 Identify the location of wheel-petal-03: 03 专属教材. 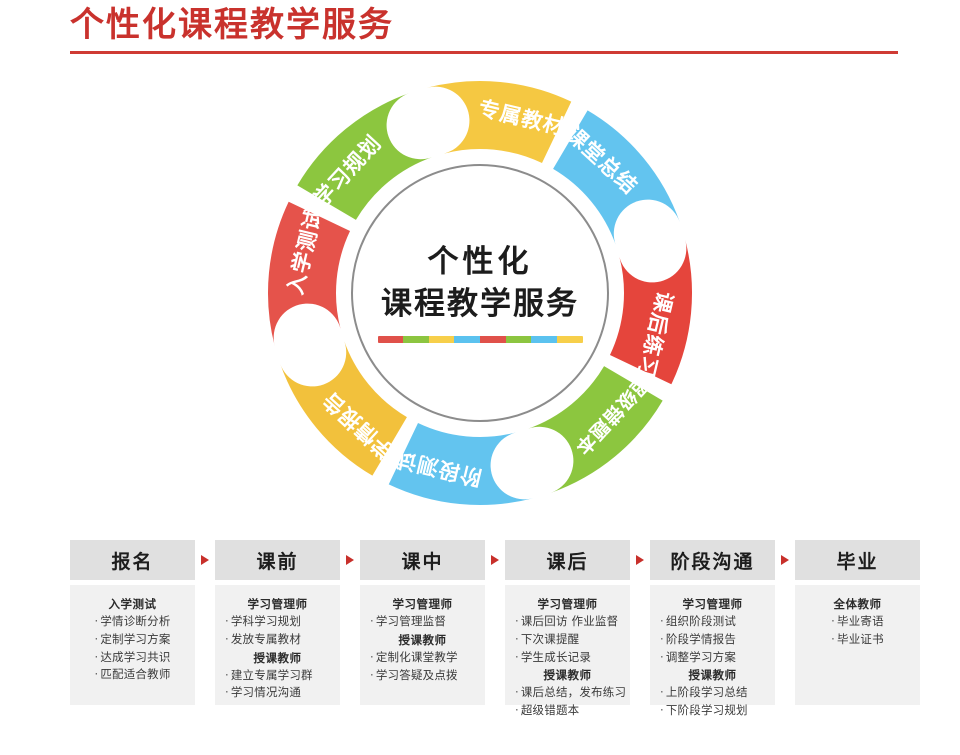
(498, 122).